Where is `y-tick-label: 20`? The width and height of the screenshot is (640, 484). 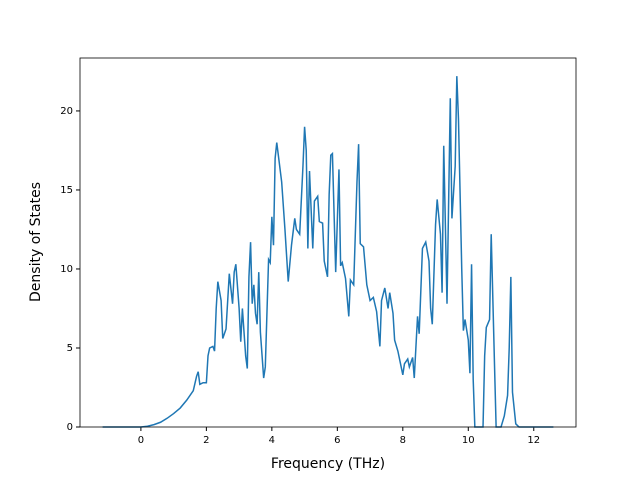 y-tick-label: 20 is located at coordinates (66, 111).